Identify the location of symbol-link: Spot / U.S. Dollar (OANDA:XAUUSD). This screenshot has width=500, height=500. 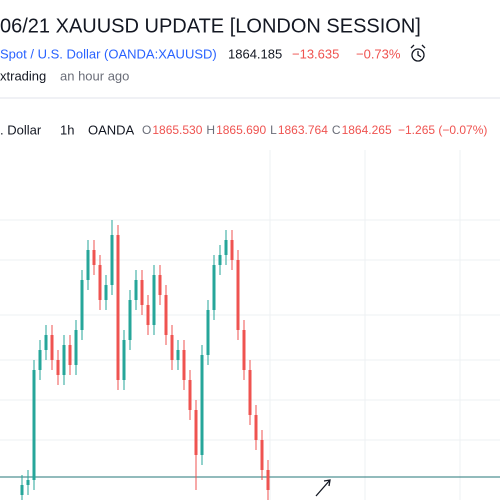
(108, 53).